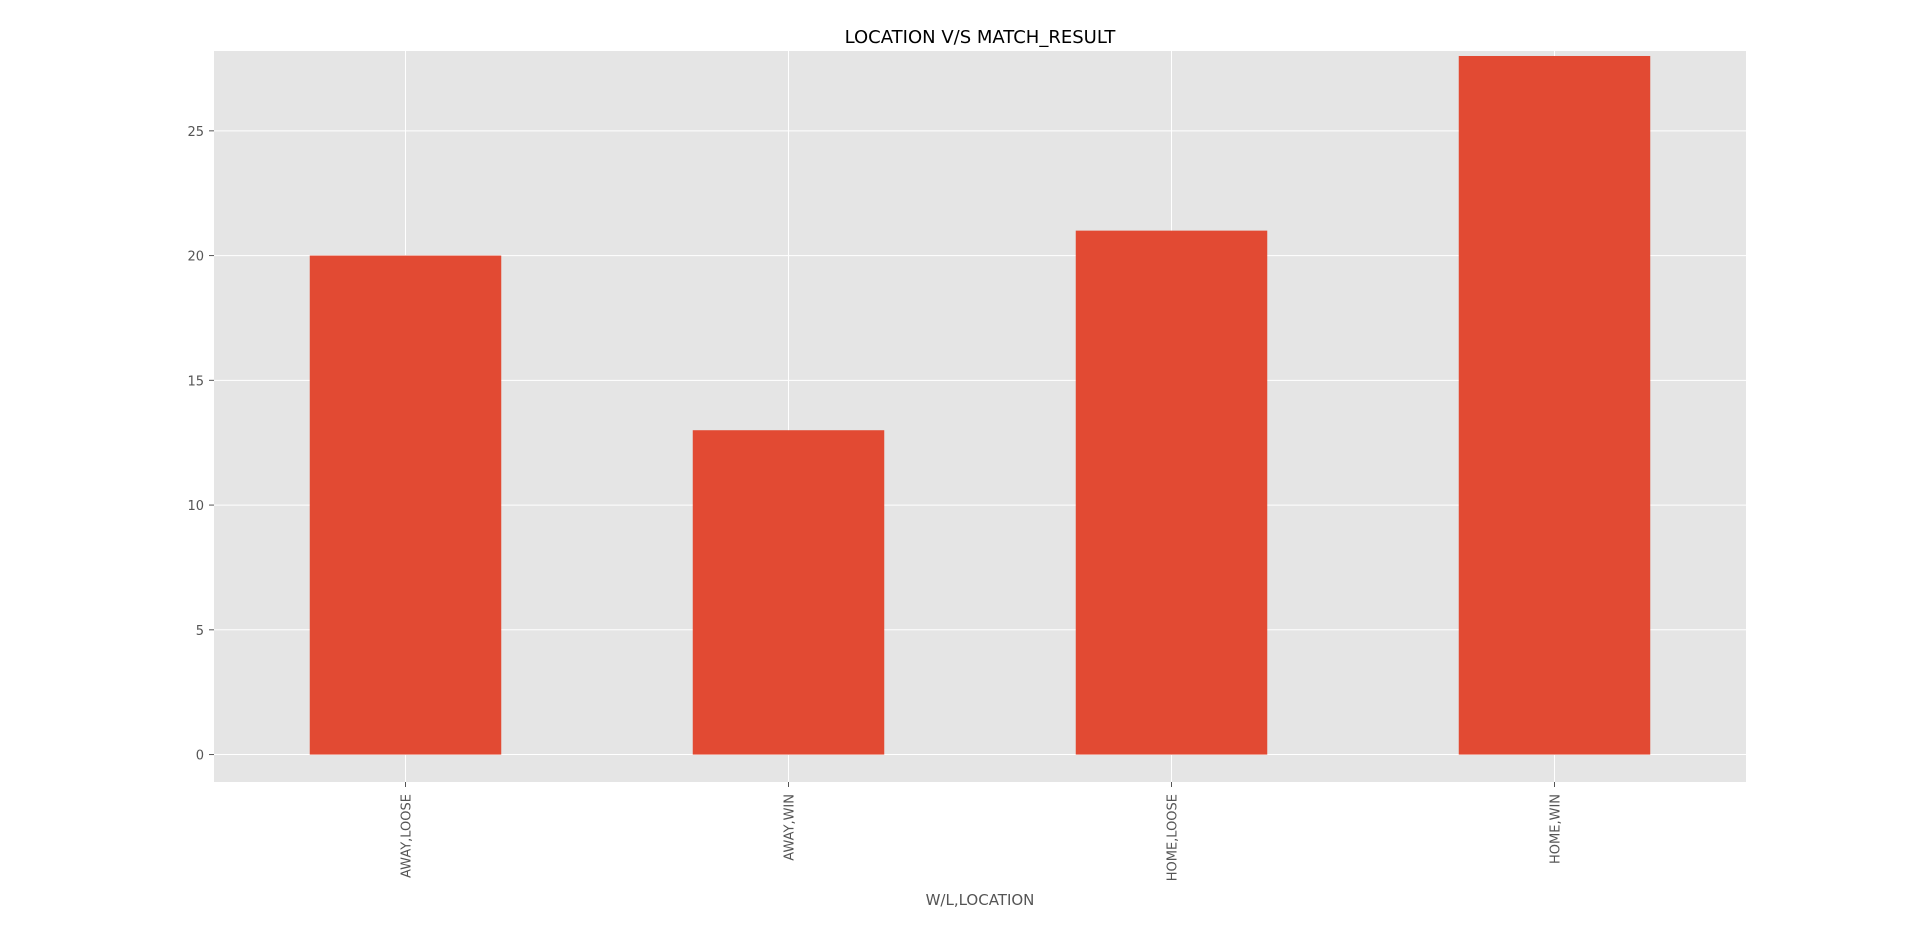 The height and width of the screenshot is (927, 1920). What do you see at coordinates (1173, 837) in the screenshot?
I see `x-tick-label: HOME,LOOSE` at bounding box center [1173, 837].